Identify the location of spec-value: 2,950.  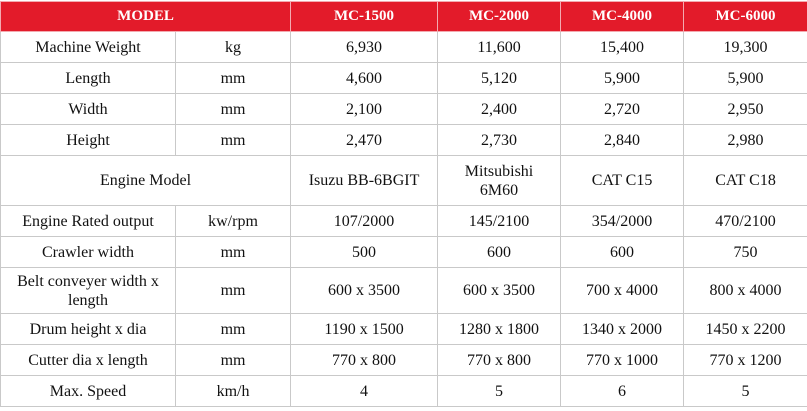
(745, 109).